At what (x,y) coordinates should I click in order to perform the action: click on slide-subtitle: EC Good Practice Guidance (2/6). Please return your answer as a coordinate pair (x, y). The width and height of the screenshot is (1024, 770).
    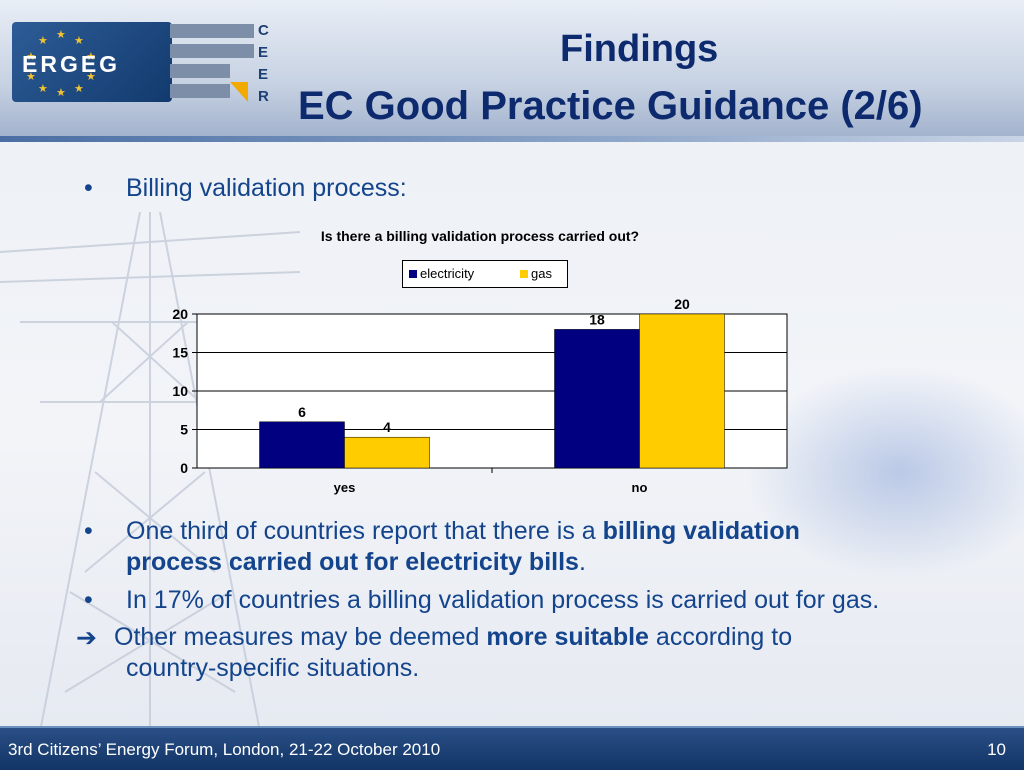
    Looking at the image, I should click on (610, 106).